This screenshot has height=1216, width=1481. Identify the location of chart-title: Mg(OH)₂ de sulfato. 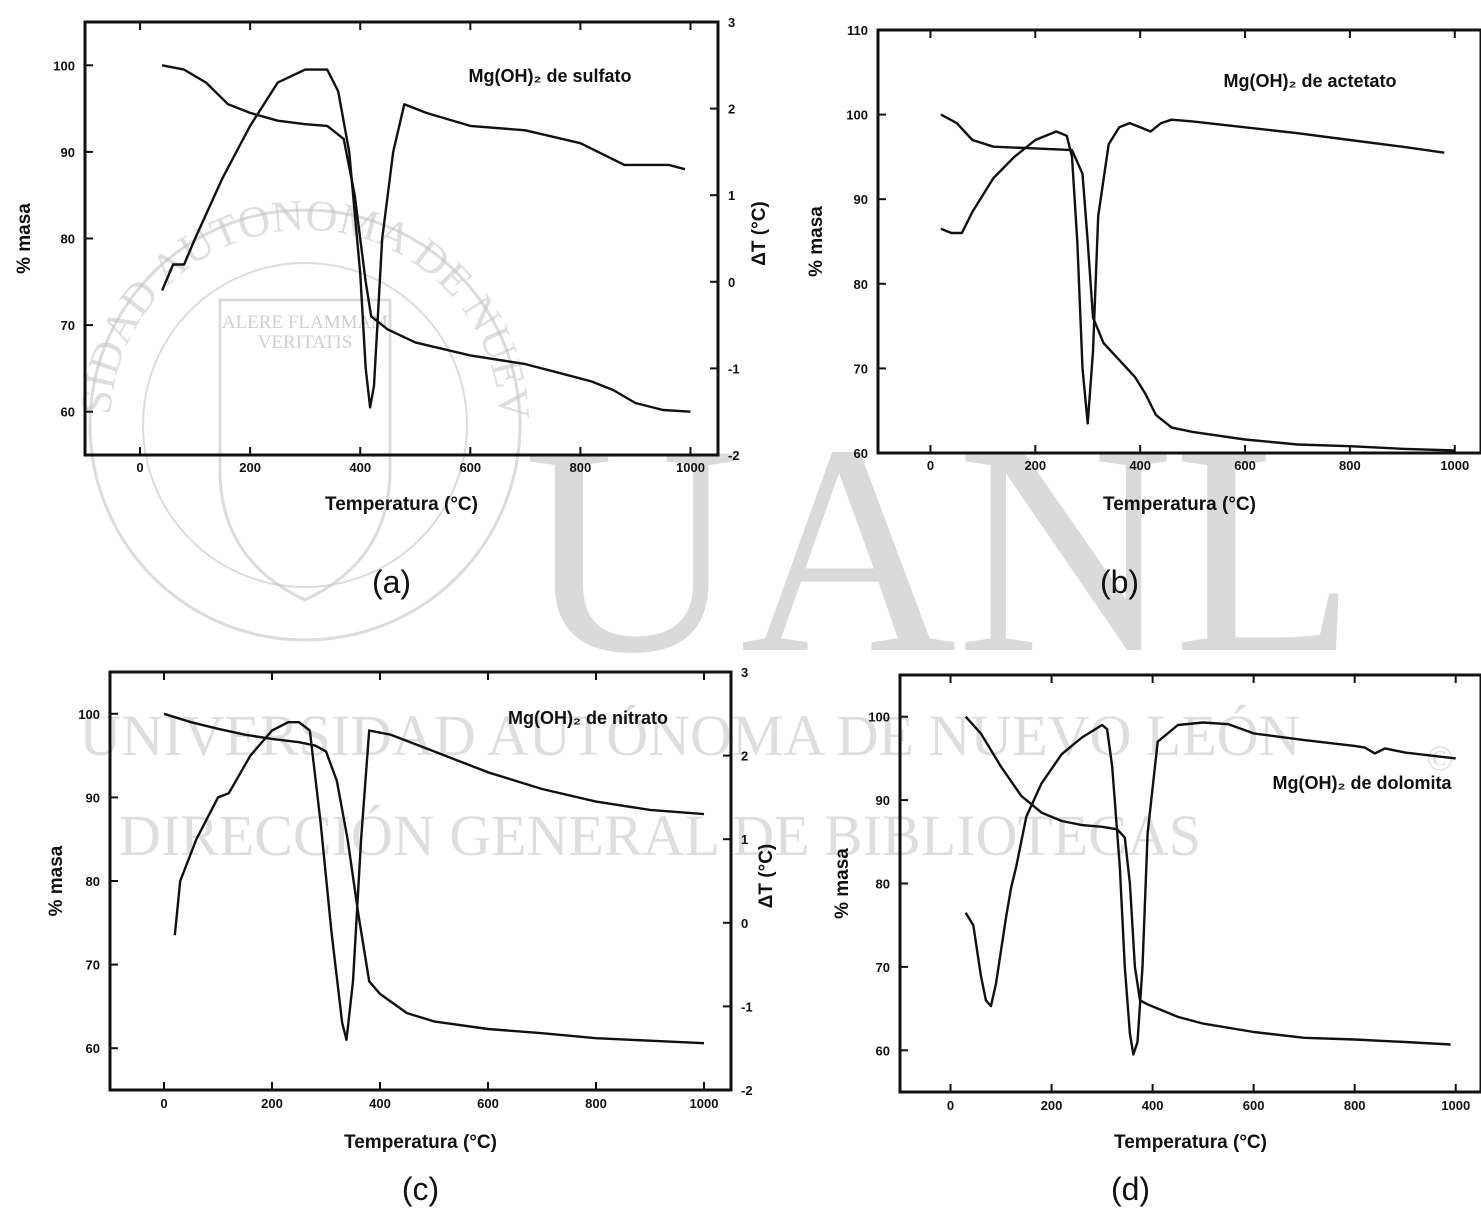
(550, 76).